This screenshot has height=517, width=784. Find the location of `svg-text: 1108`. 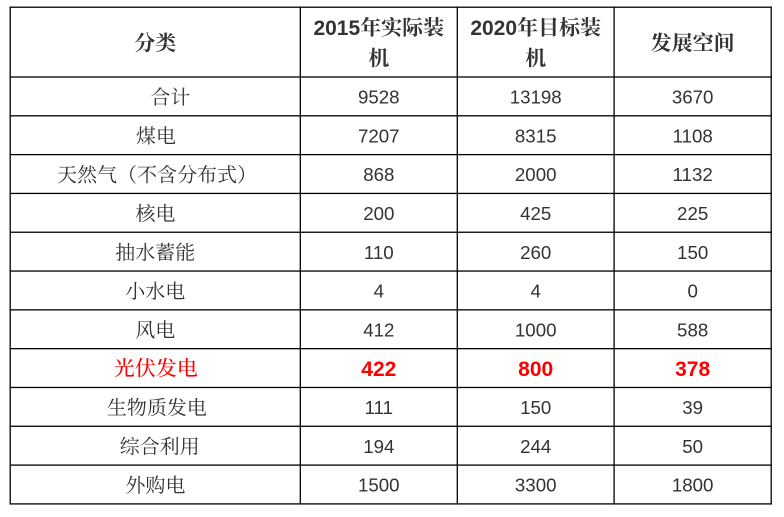

svg-text: 1108 is located at coordinates (693, 135).